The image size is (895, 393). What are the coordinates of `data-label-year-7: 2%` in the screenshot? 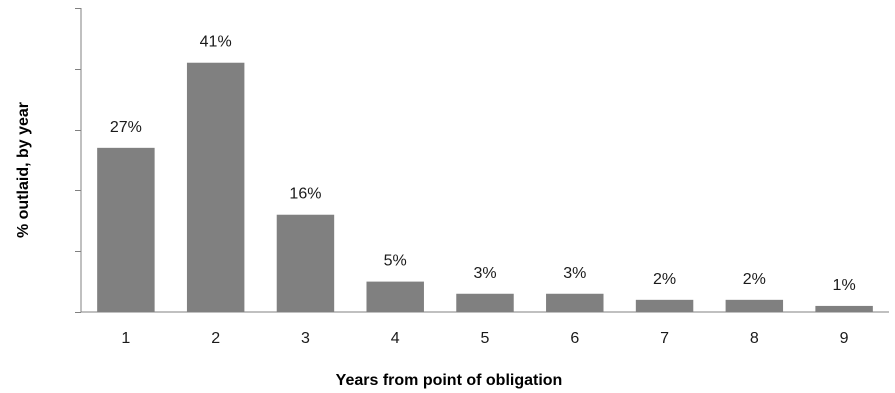 It's located at (664, 279).